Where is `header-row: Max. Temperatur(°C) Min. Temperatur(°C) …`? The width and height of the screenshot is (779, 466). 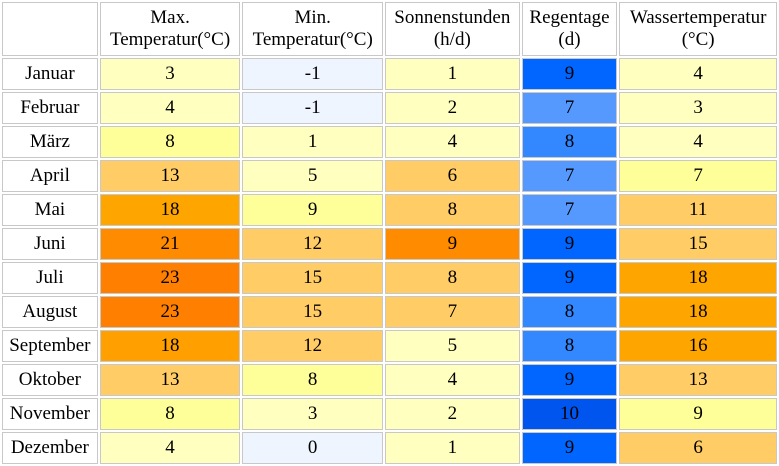 header-row: Max. Temperatur(°C) Min. Temperatur(°C) … is located at coordinates (389, 29).